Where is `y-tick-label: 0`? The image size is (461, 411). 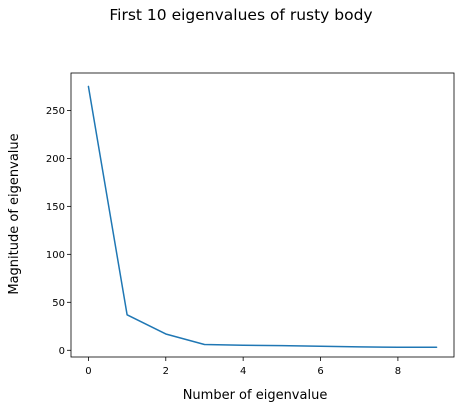 y-tick-label: 0 is located at coordinates (62, 351).